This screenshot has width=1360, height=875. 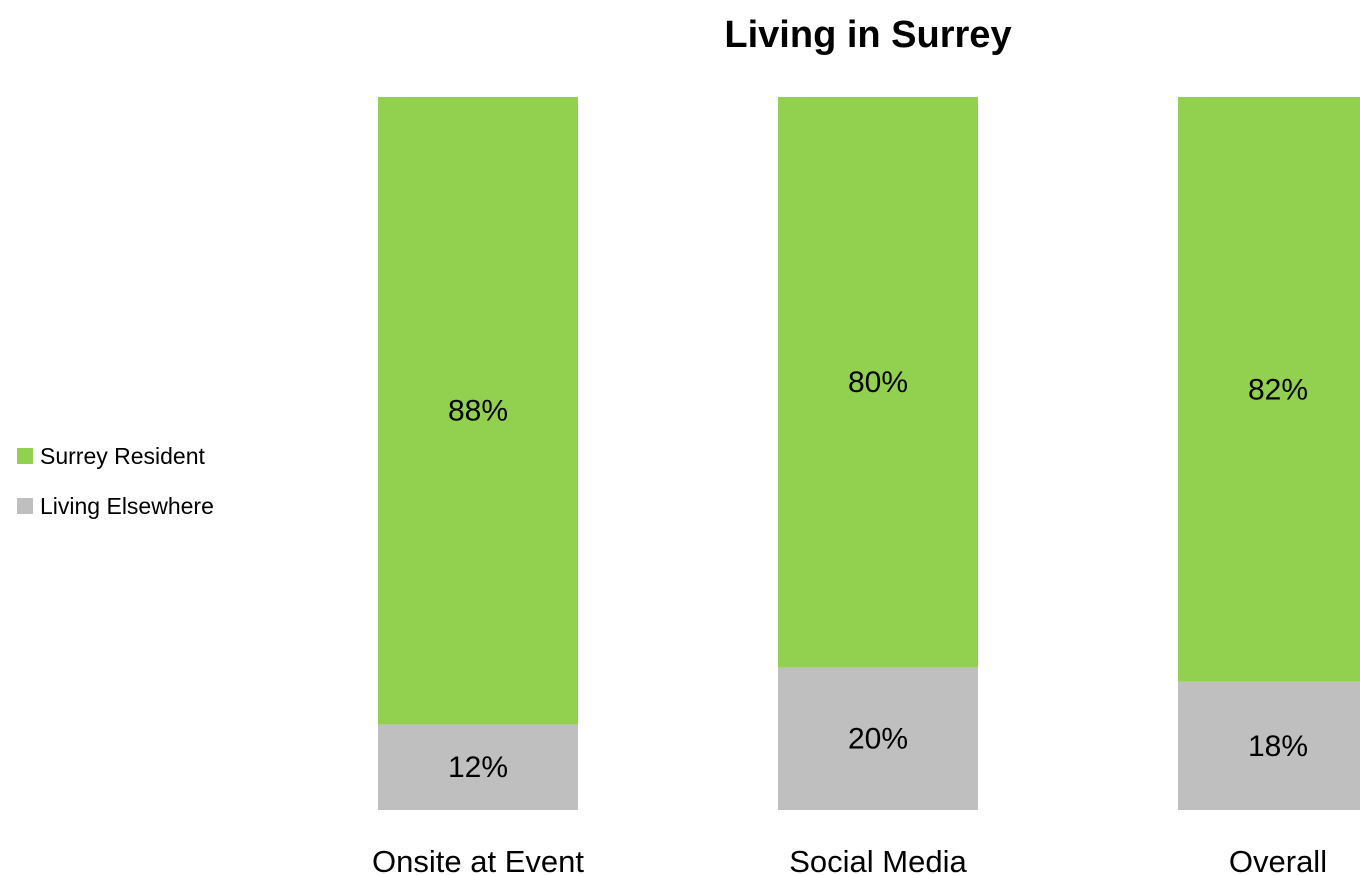 I want to click on data-label-surrey-resident-onsite-at-event: 88%, so click(x=478, y=411).